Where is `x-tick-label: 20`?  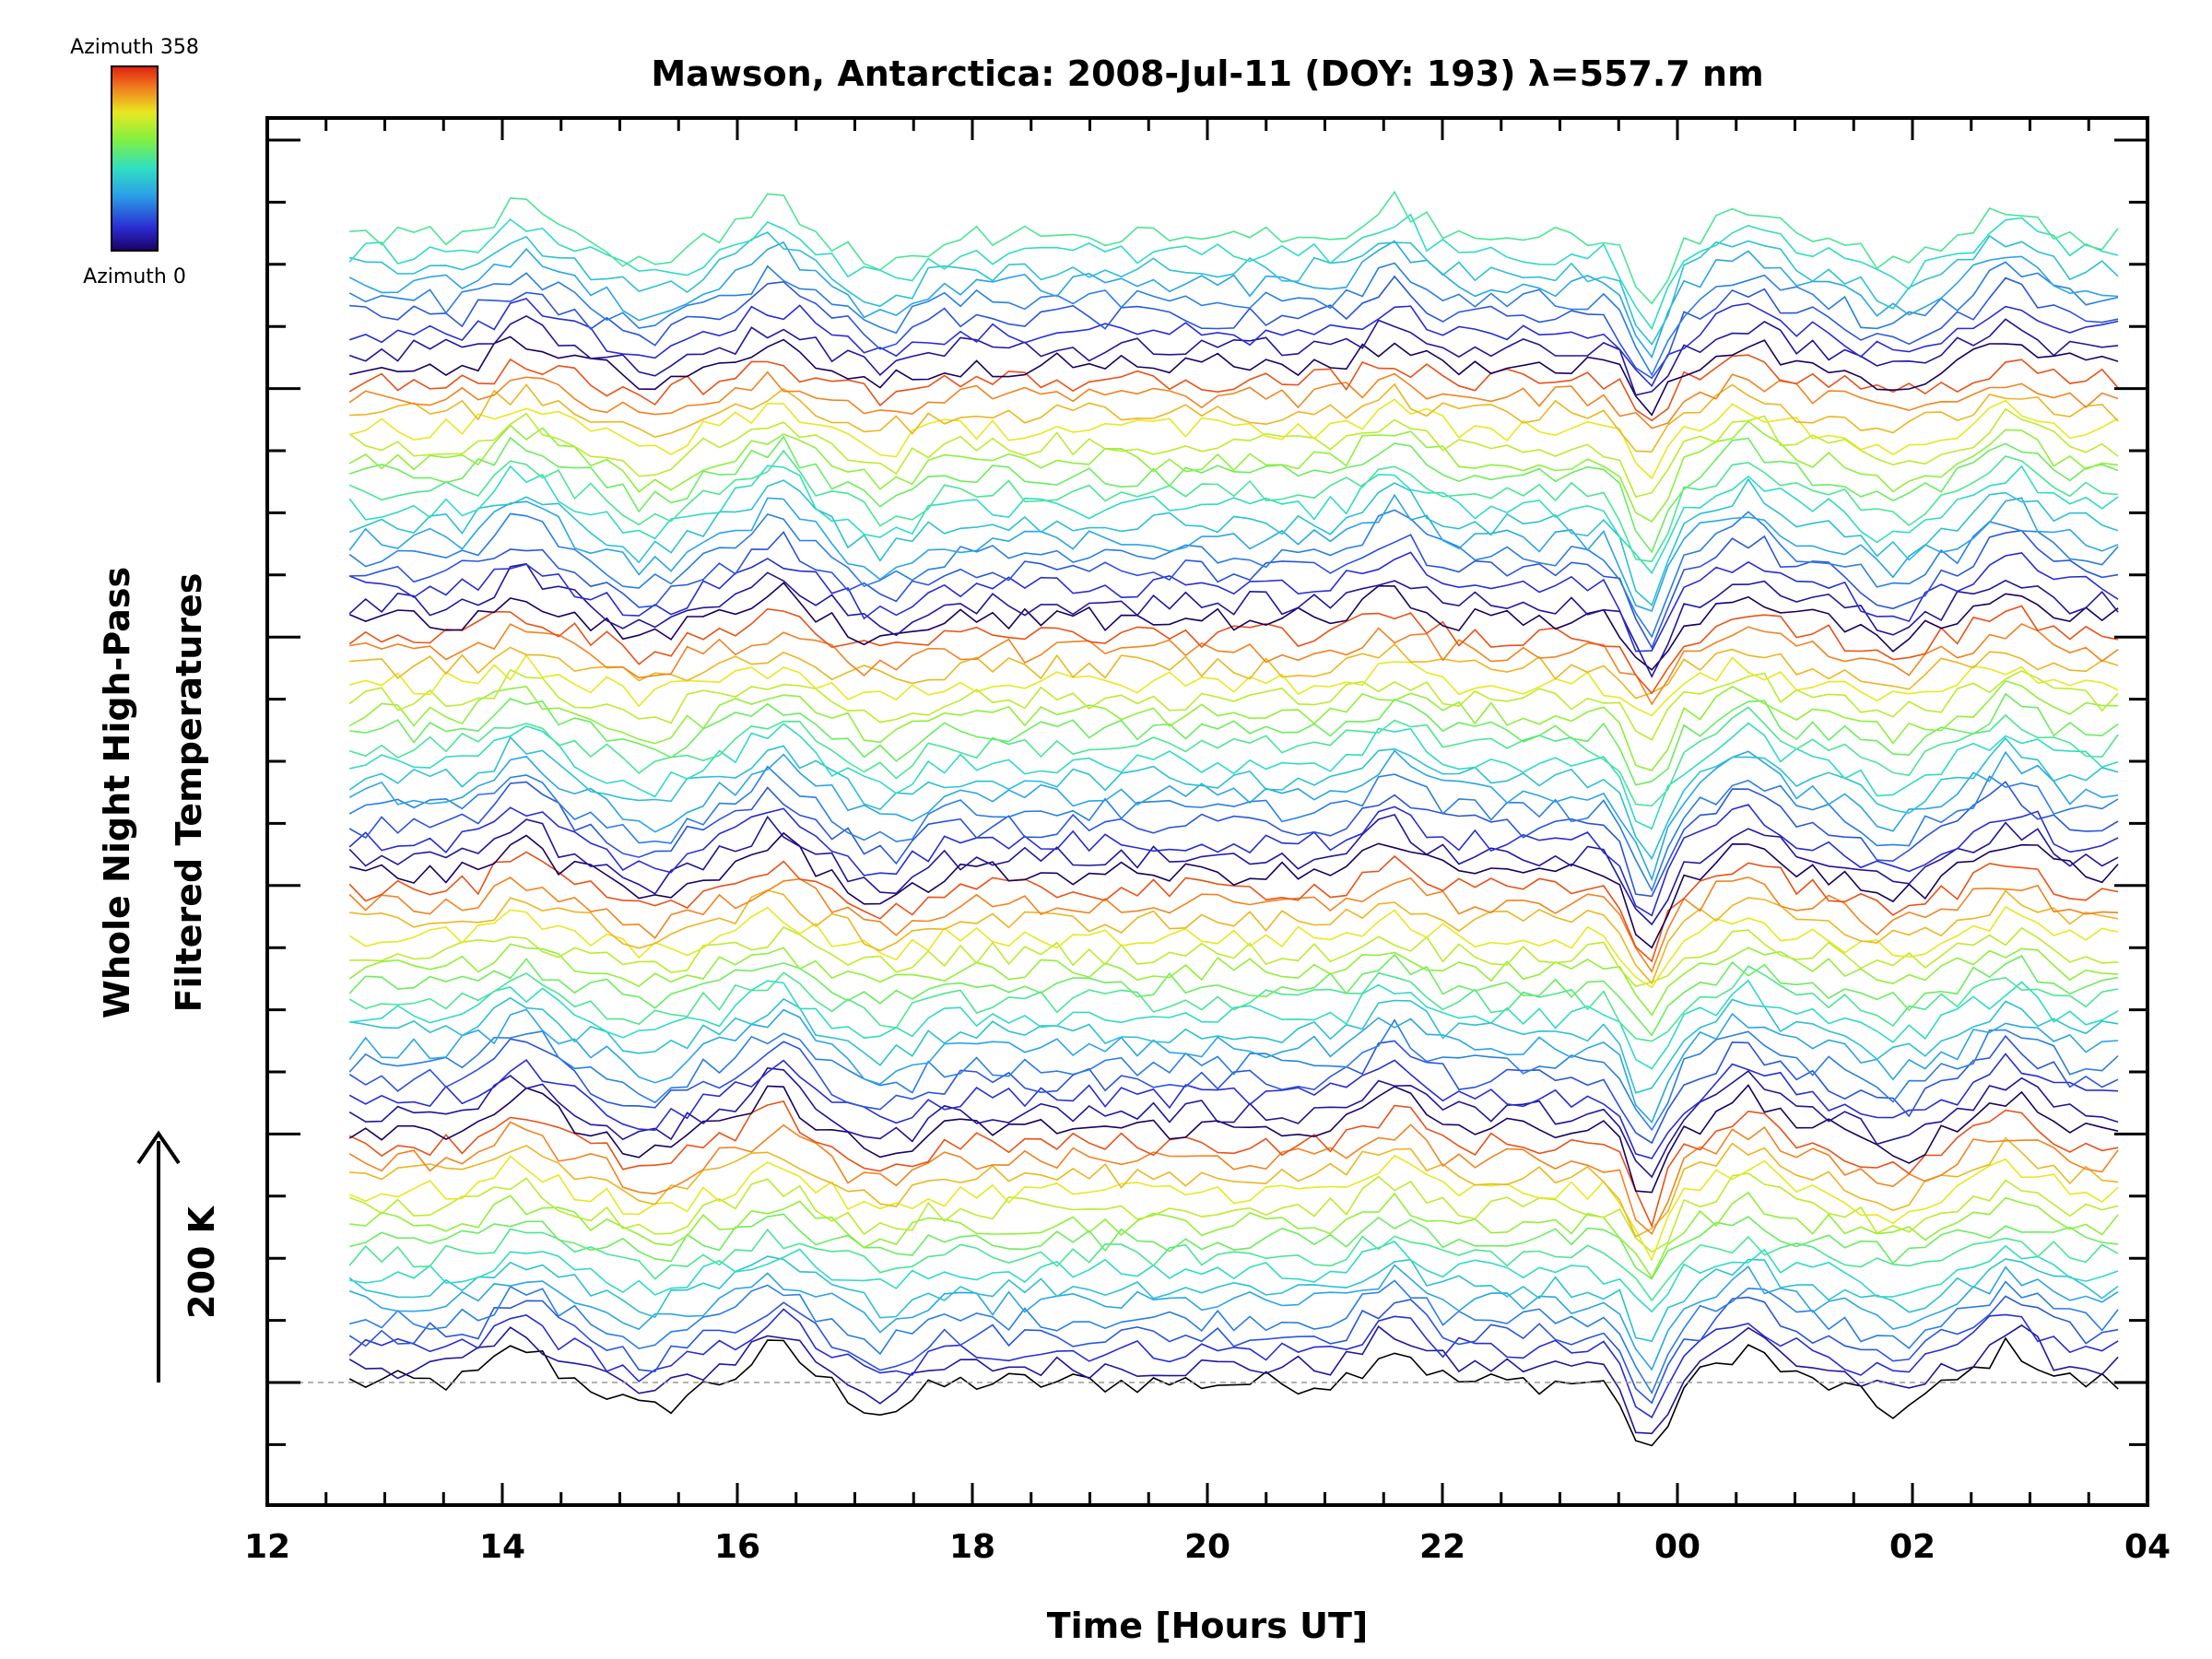
x-tick-label: 20 is located at coordinates (1207, 1547).